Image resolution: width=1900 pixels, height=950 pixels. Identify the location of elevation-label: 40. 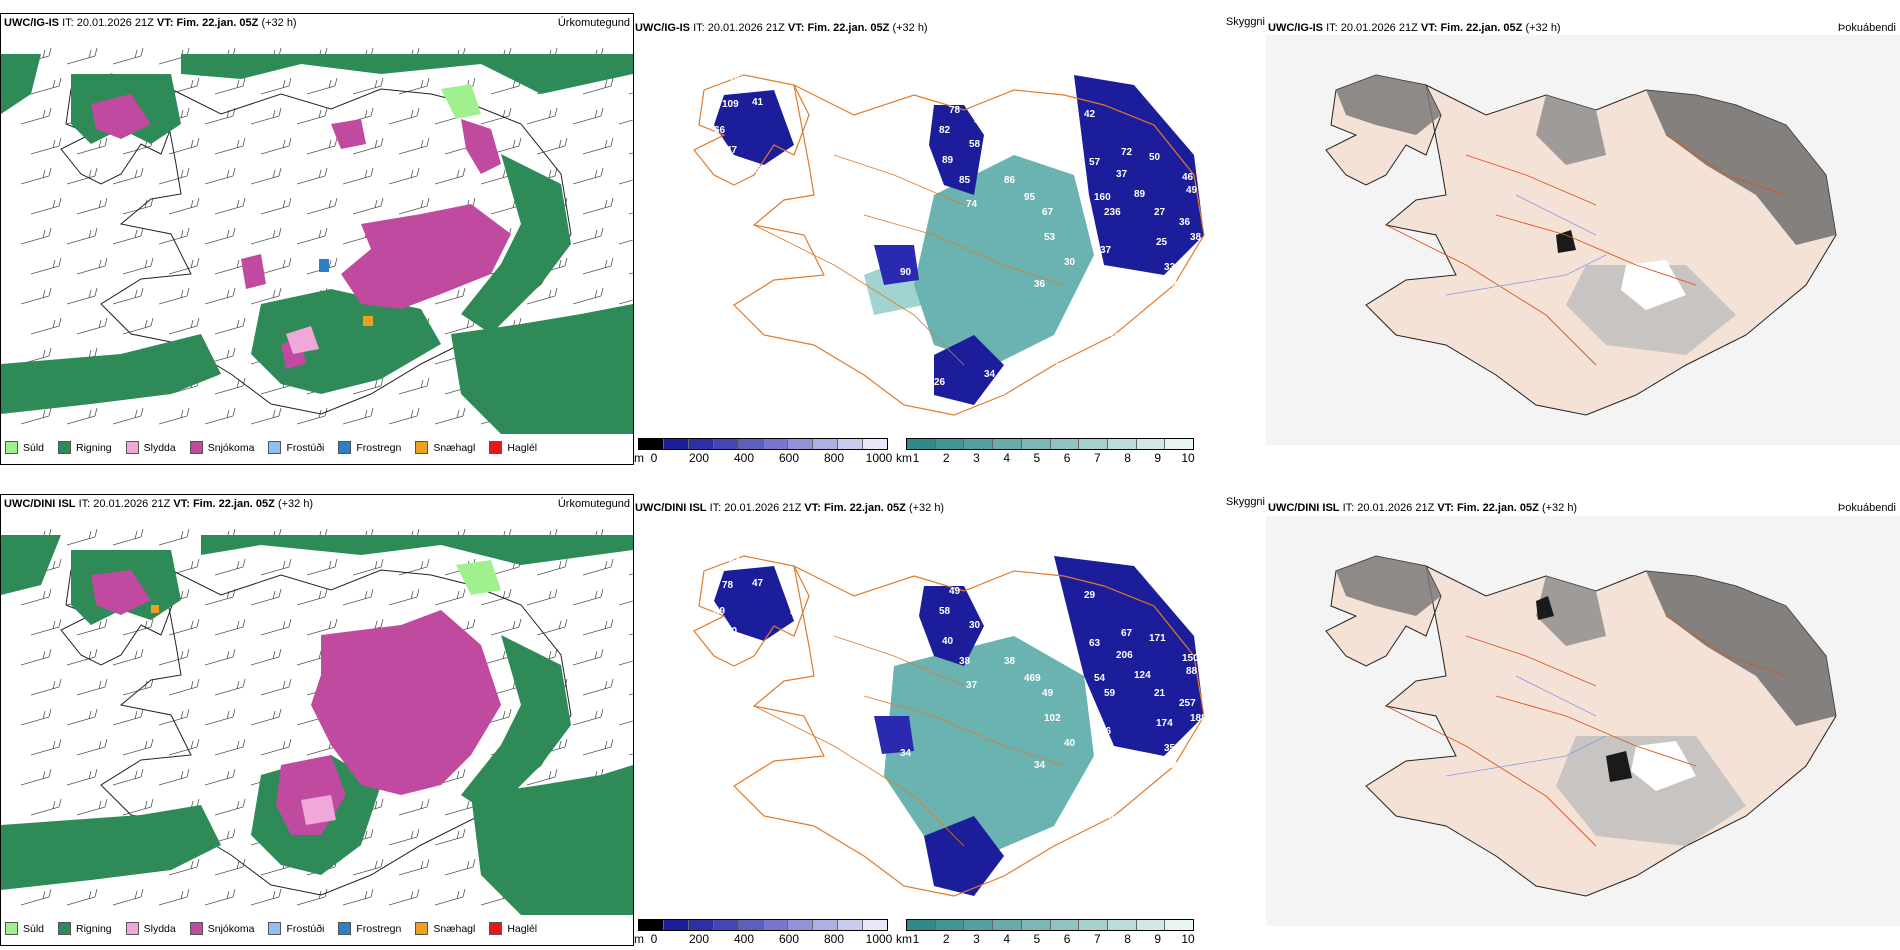
(1070, 743).